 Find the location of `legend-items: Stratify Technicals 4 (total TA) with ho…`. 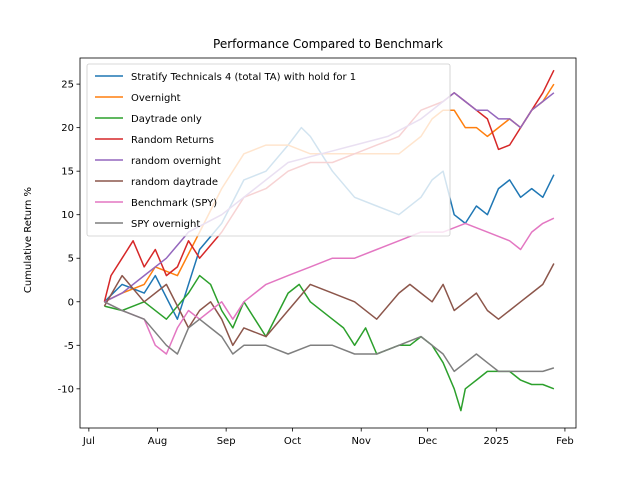

legend-items: Stratify Technicals 4 (total TA) with ho… is located at coordinates (225, 151).